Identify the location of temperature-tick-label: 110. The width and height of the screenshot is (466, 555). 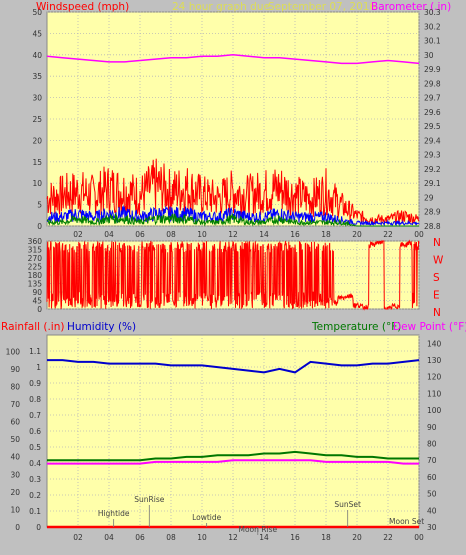
(434, 393).